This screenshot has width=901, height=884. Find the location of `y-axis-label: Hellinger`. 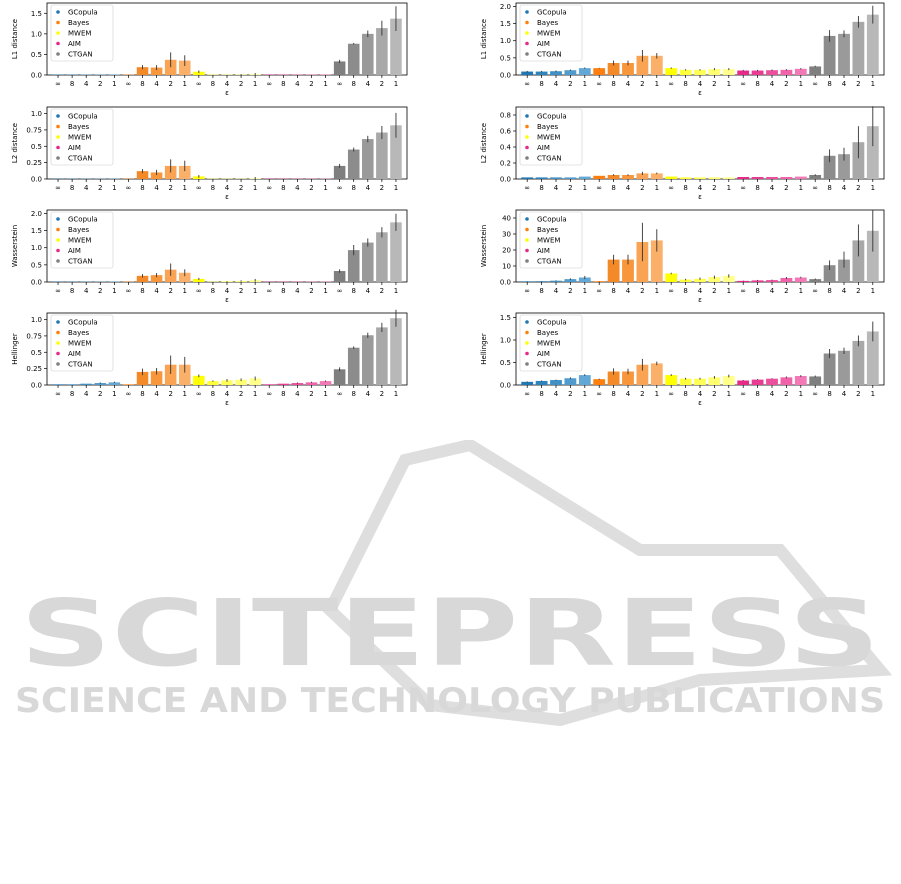

y-axis-label: Hellinger is located at coordinates (484, 349).